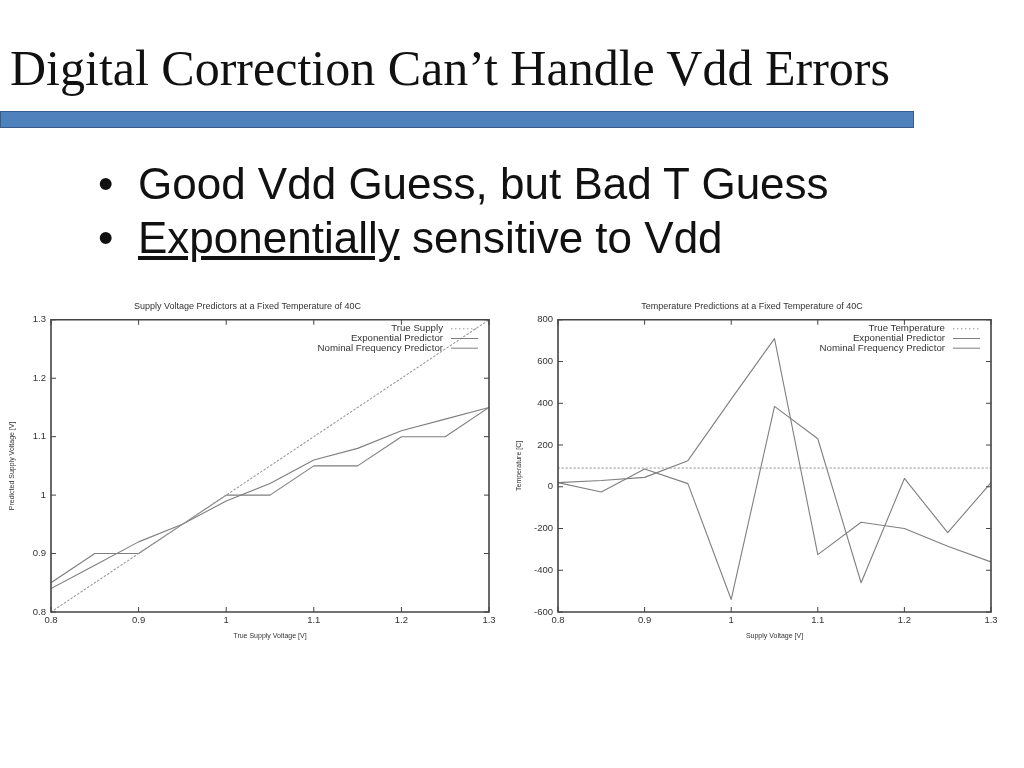  I want to click on y-tick-label: 1.2, so click(39, 377).